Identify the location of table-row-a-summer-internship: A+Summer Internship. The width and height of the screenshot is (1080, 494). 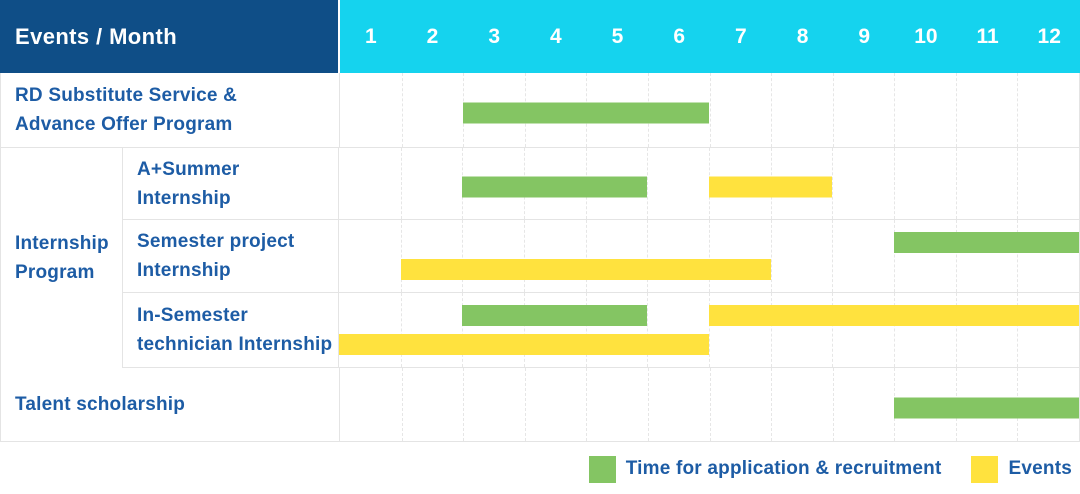
(601, 184).